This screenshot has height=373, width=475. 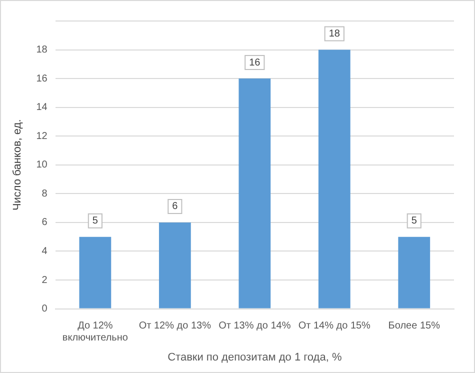 What do you see at coordinates (95, 332) in the screenshot?
I see `x-tick-label: До 12% включительно` at bounding box center [95, 332].